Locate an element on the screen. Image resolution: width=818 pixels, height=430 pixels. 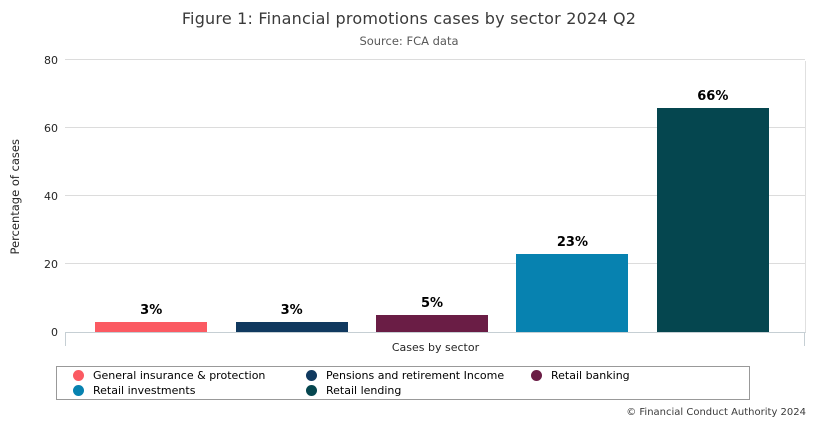
bar-retail-banking is located at coordinates (432, 323).